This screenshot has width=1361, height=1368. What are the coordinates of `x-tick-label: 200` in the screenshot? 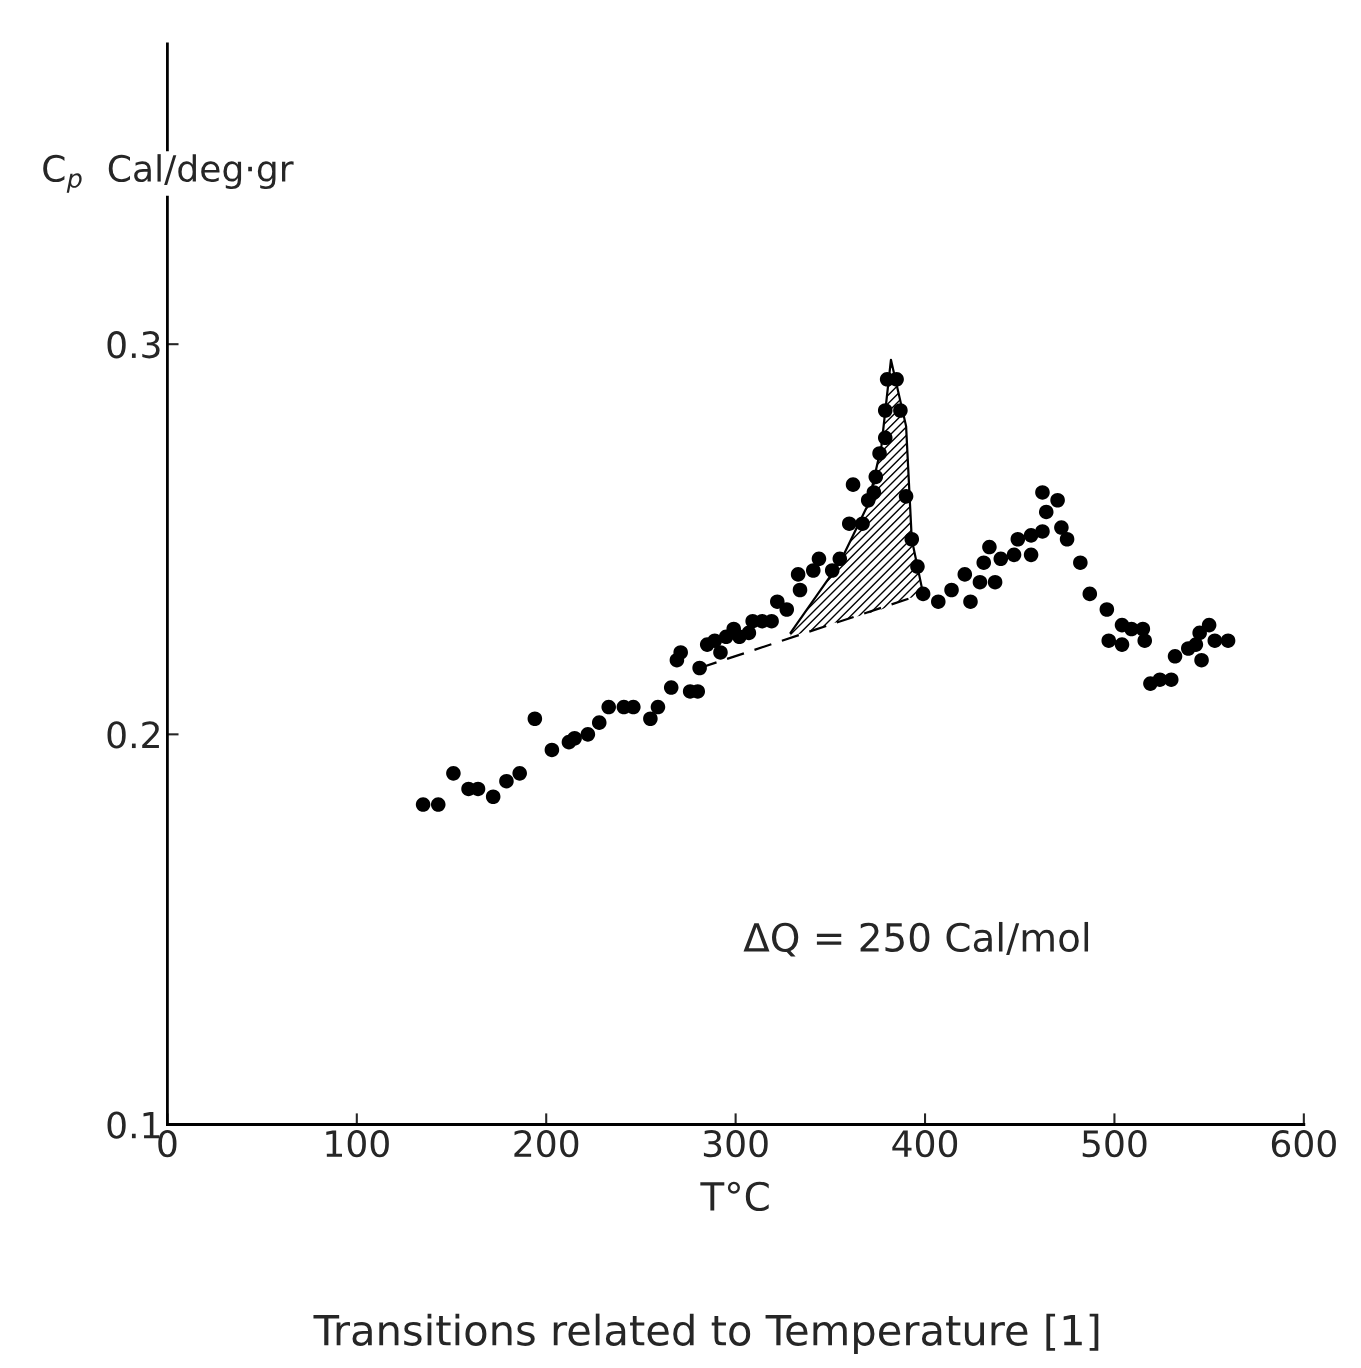 It's located at (546, 1143).